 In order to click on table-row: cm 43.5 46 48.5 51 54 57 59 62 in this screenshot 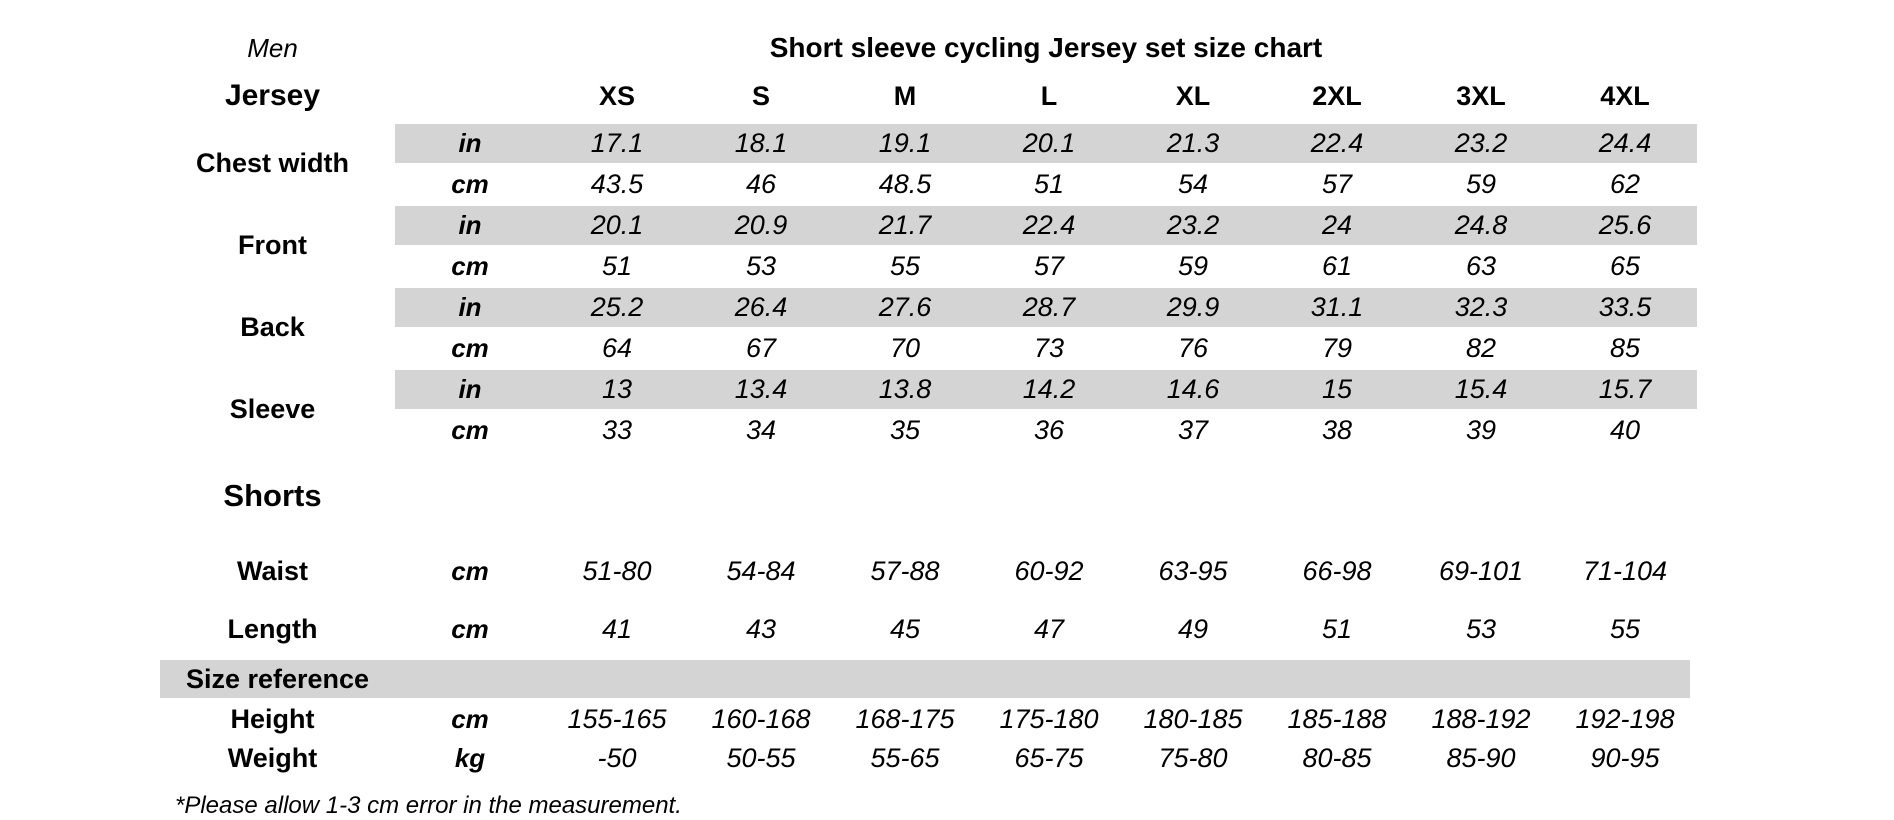, I will do `click(1046, 184)`.